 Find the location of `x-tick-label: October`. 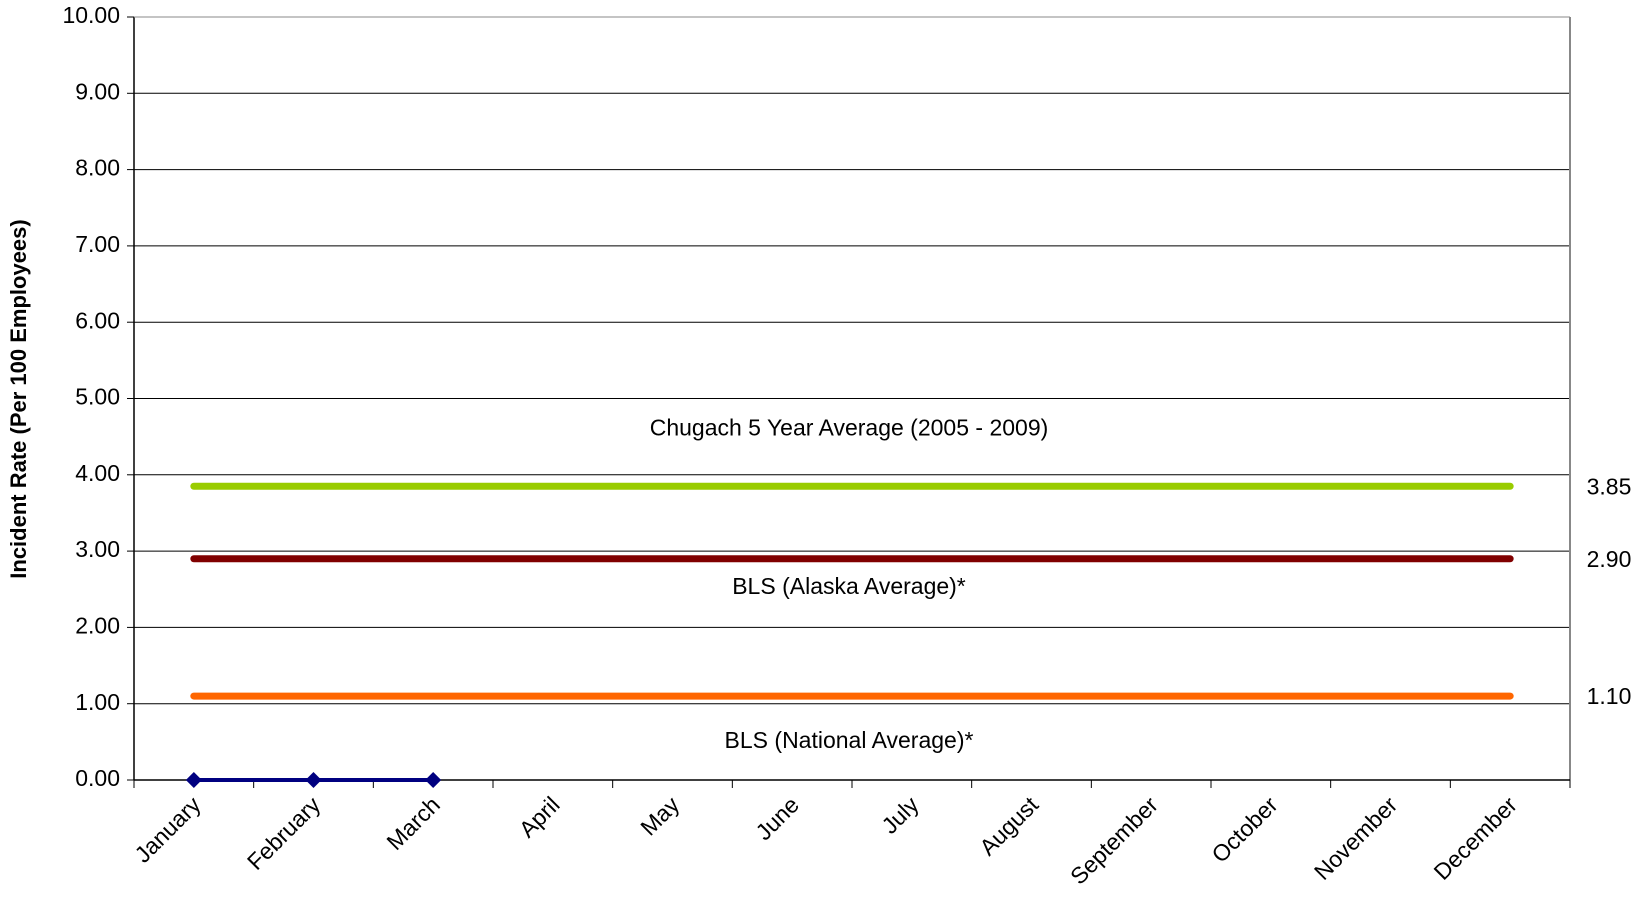

x-tick-label: October is located at coordinates (1244, 829).